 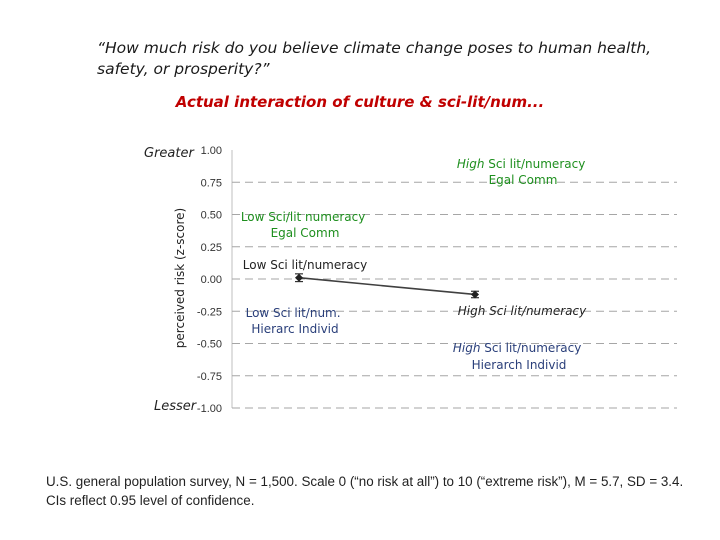 What do you see at coordinates (176, 406) in the screenshot?
I see `y-bottom-label: Lesser` at bounding box center [176, 406].